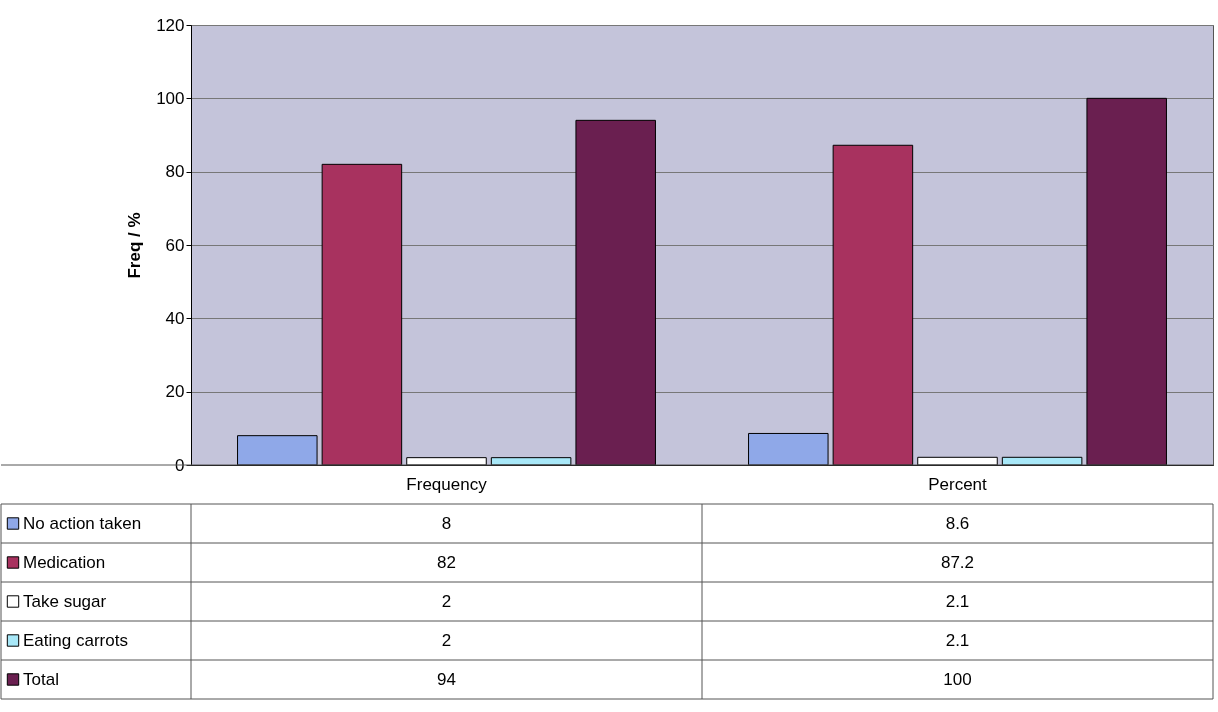  What do you see at coordinates (447, 484) in the screenshot?
I see `x-tick-label: Frequency` at bounding box center [447, 484].